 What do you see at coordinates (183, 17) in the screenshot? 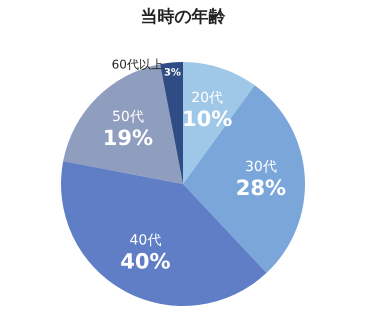
I see `chart-title: 当時の年齢` at bounding box center [183, 17].